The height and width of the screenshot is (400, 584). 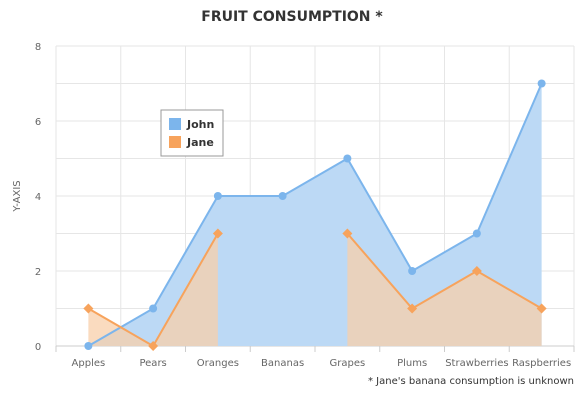 I want to click on y-tick-label: 6, so click(x=38, y=122).